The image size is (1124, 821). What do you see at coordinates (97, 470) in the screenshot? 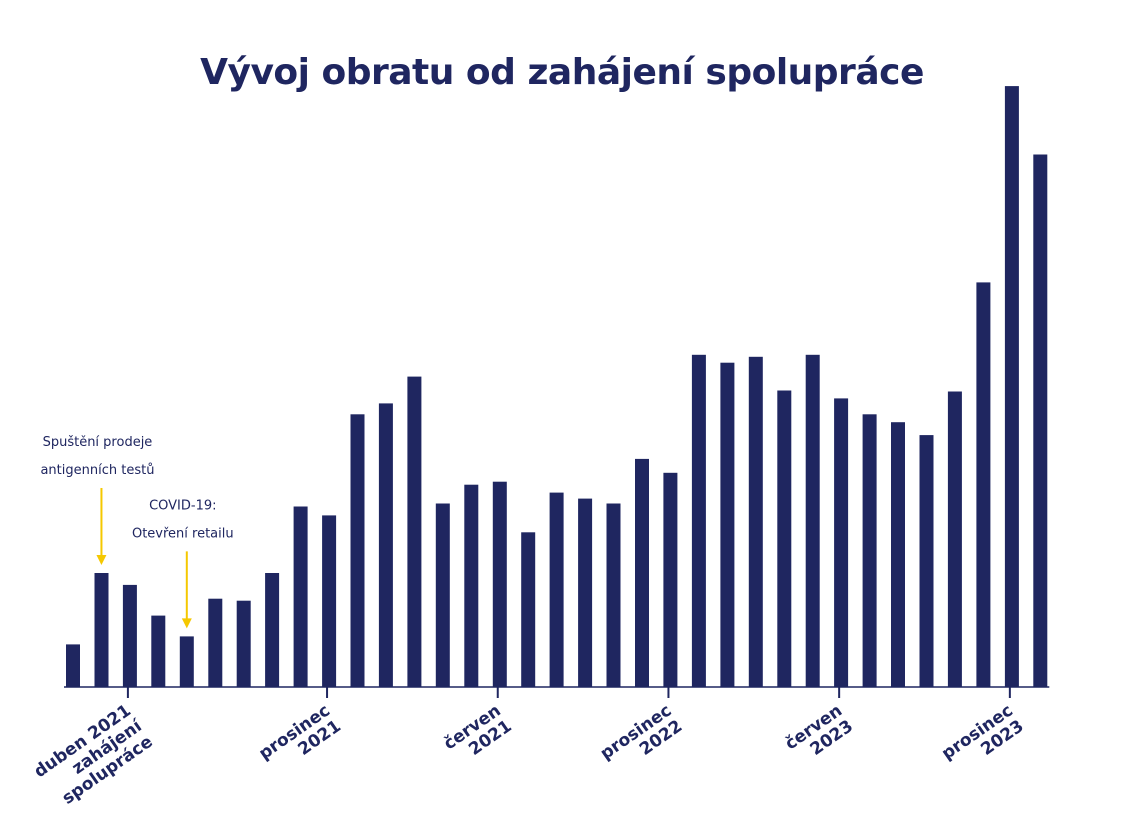
I see `annotation-text: antigenních testů` at bounding box center [97, 470].